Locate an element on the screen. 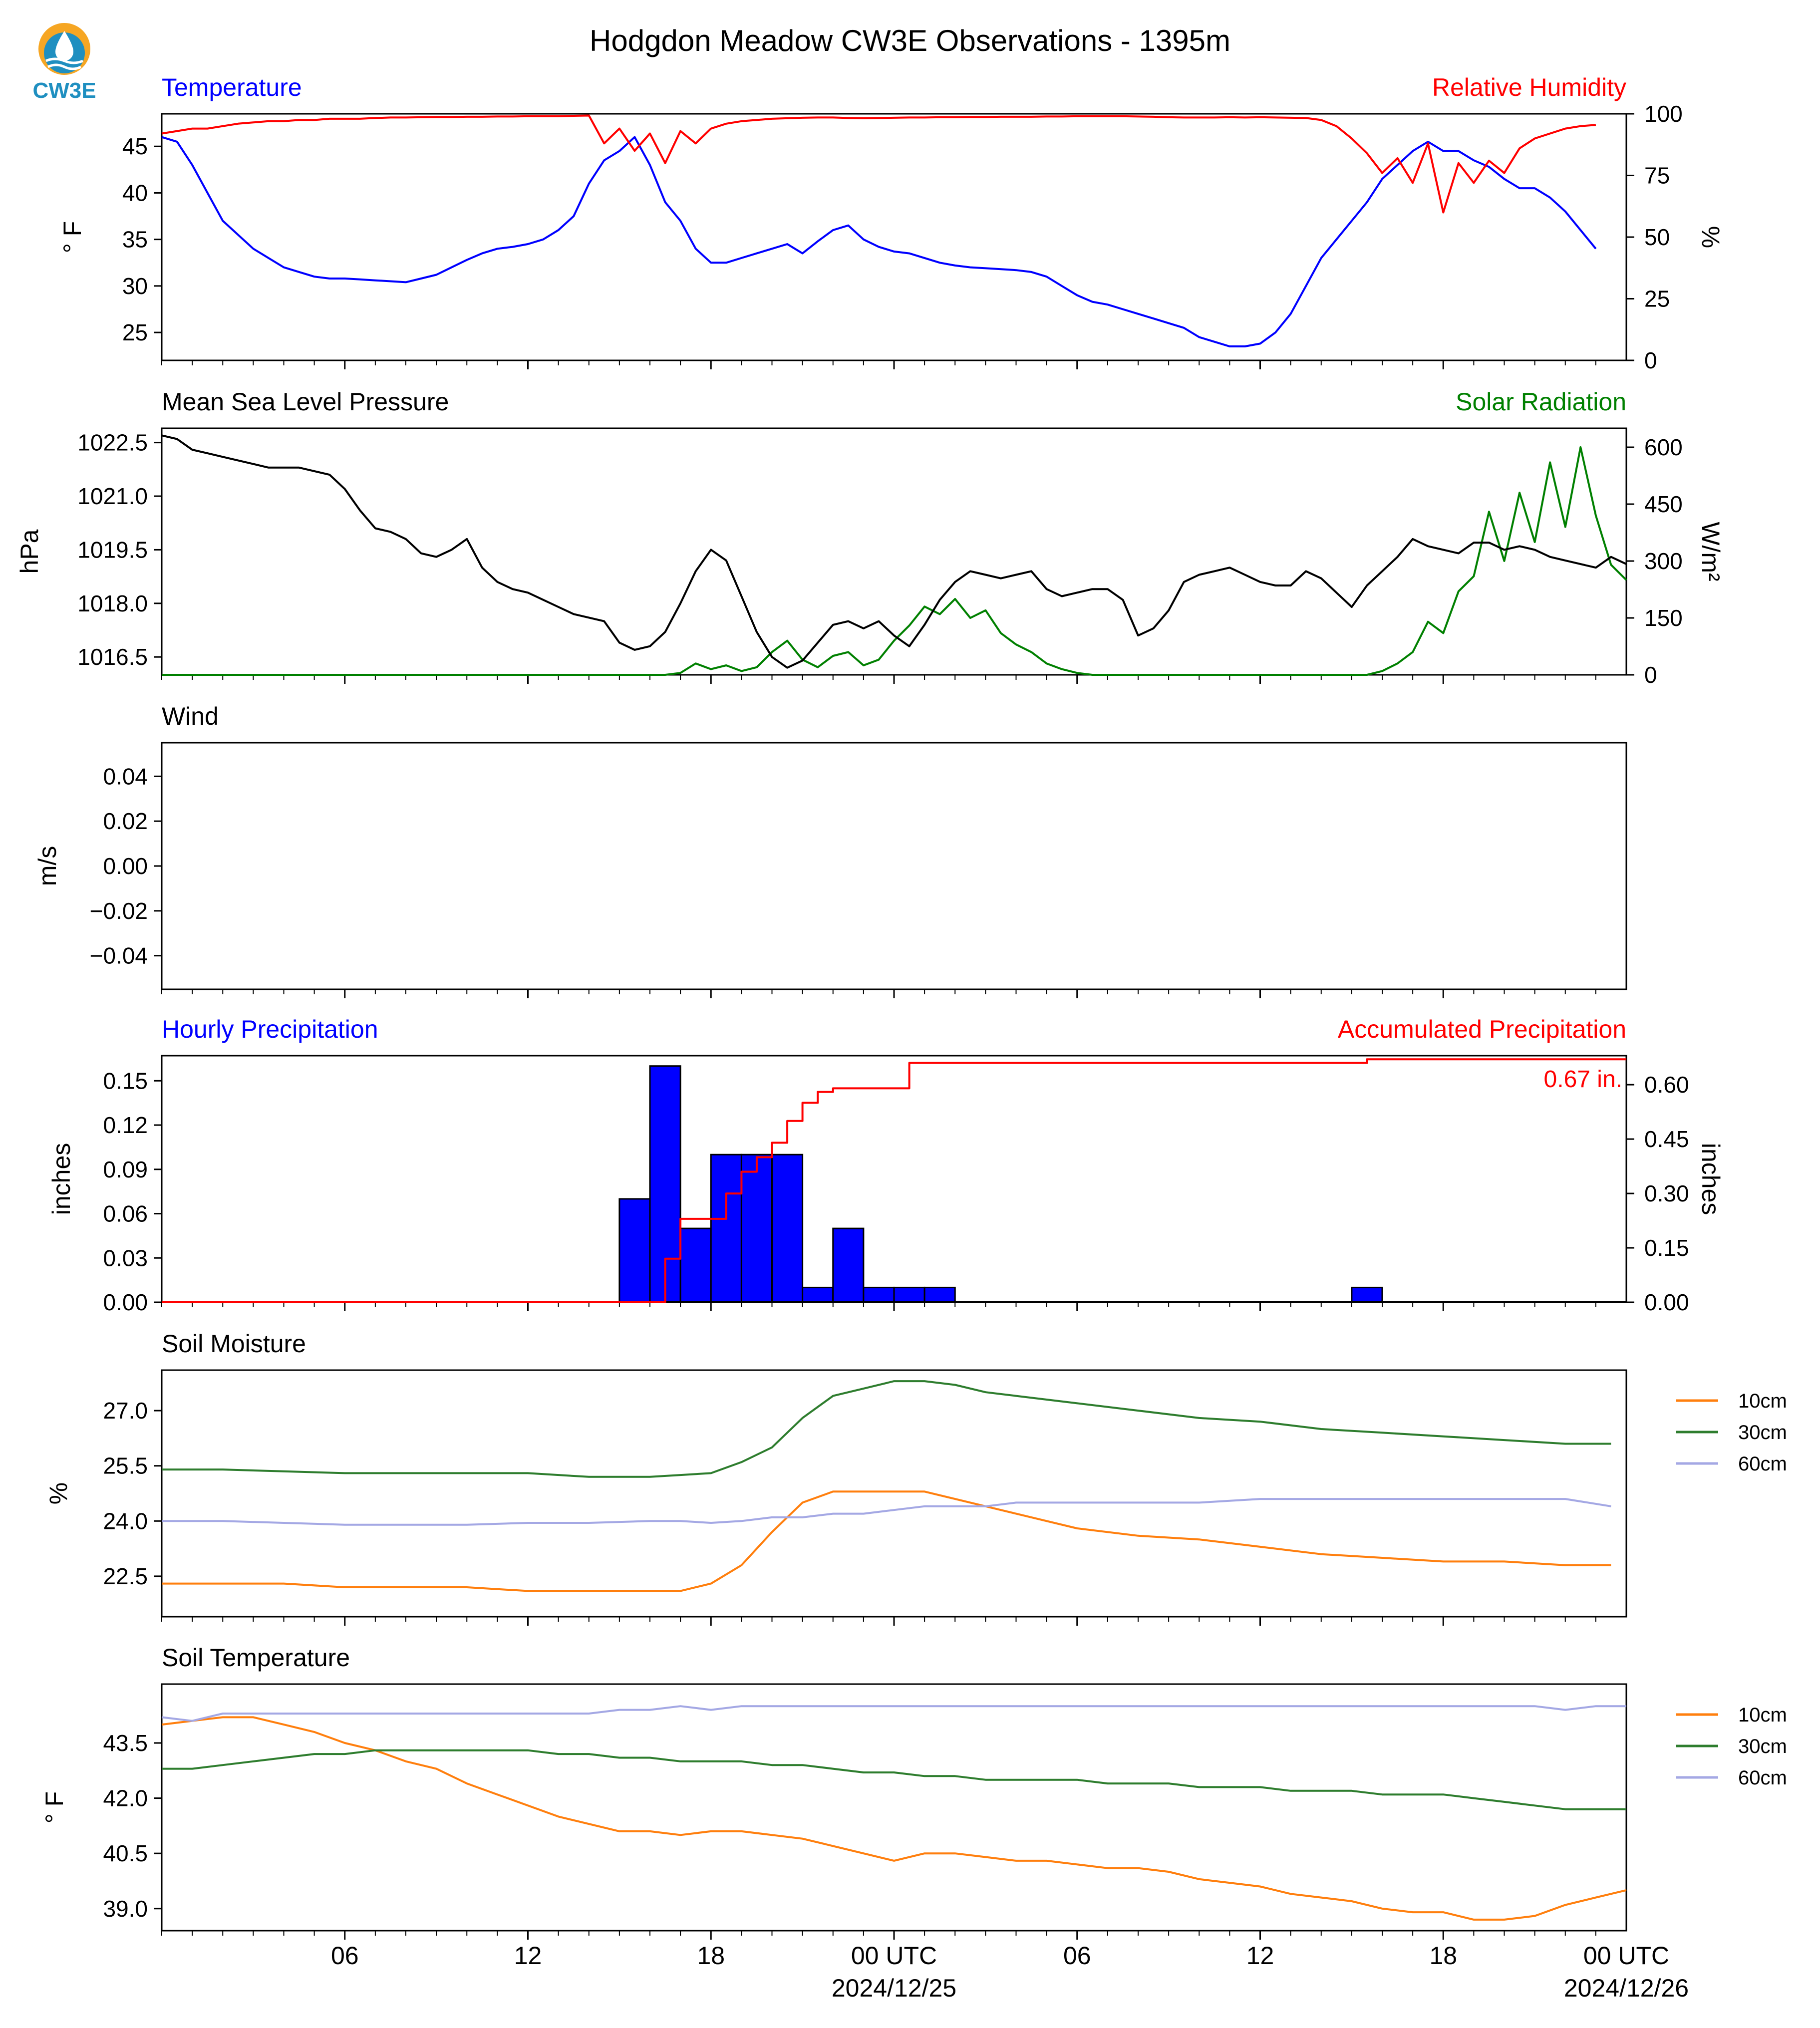  soil-temperature-30cm-line is located at coordinates (894, 1779).